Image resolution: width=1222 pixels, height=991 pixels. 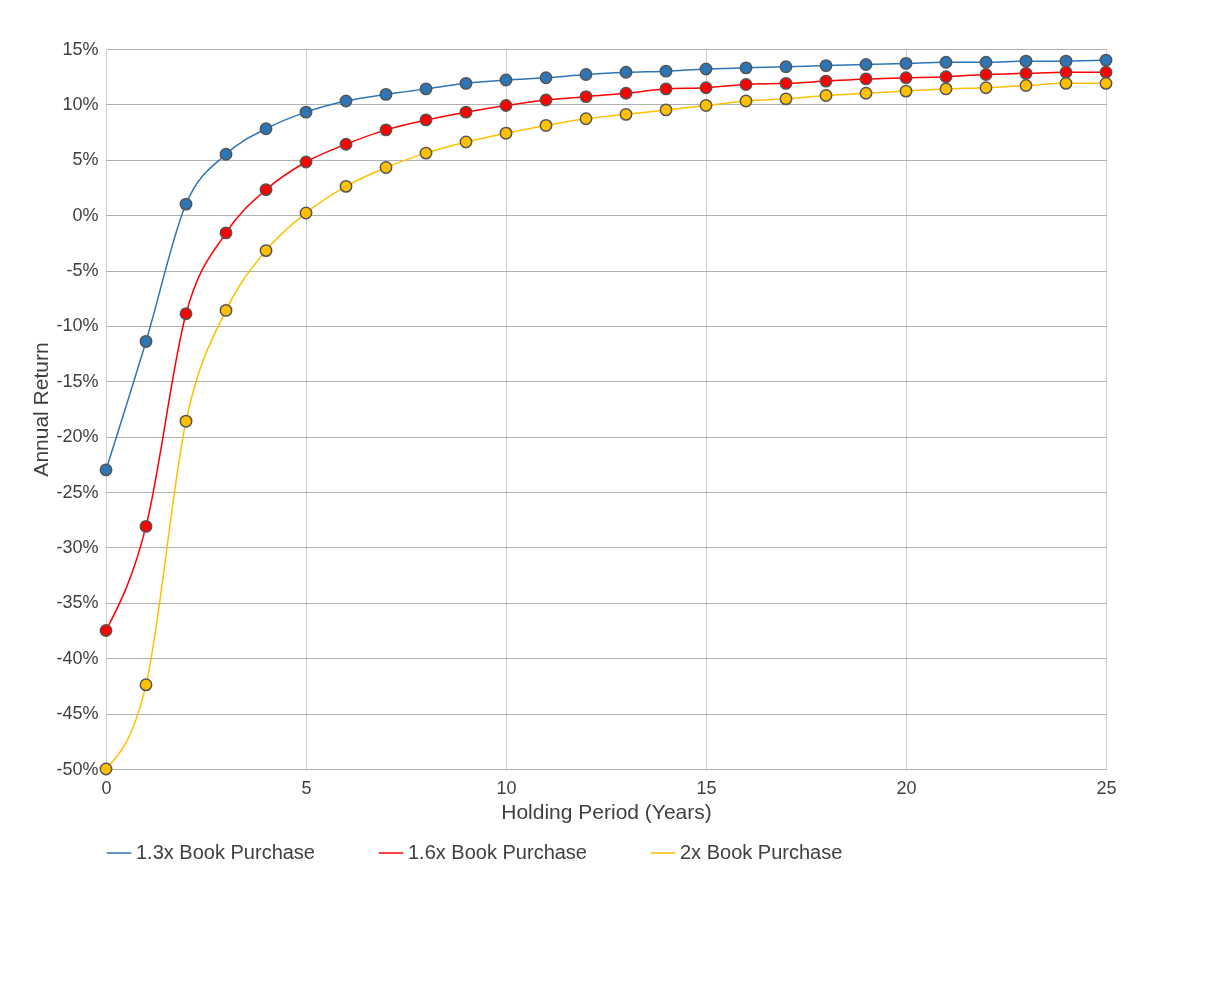 I want to click on y-tick-label: -15%, so click(x=77, y=380).